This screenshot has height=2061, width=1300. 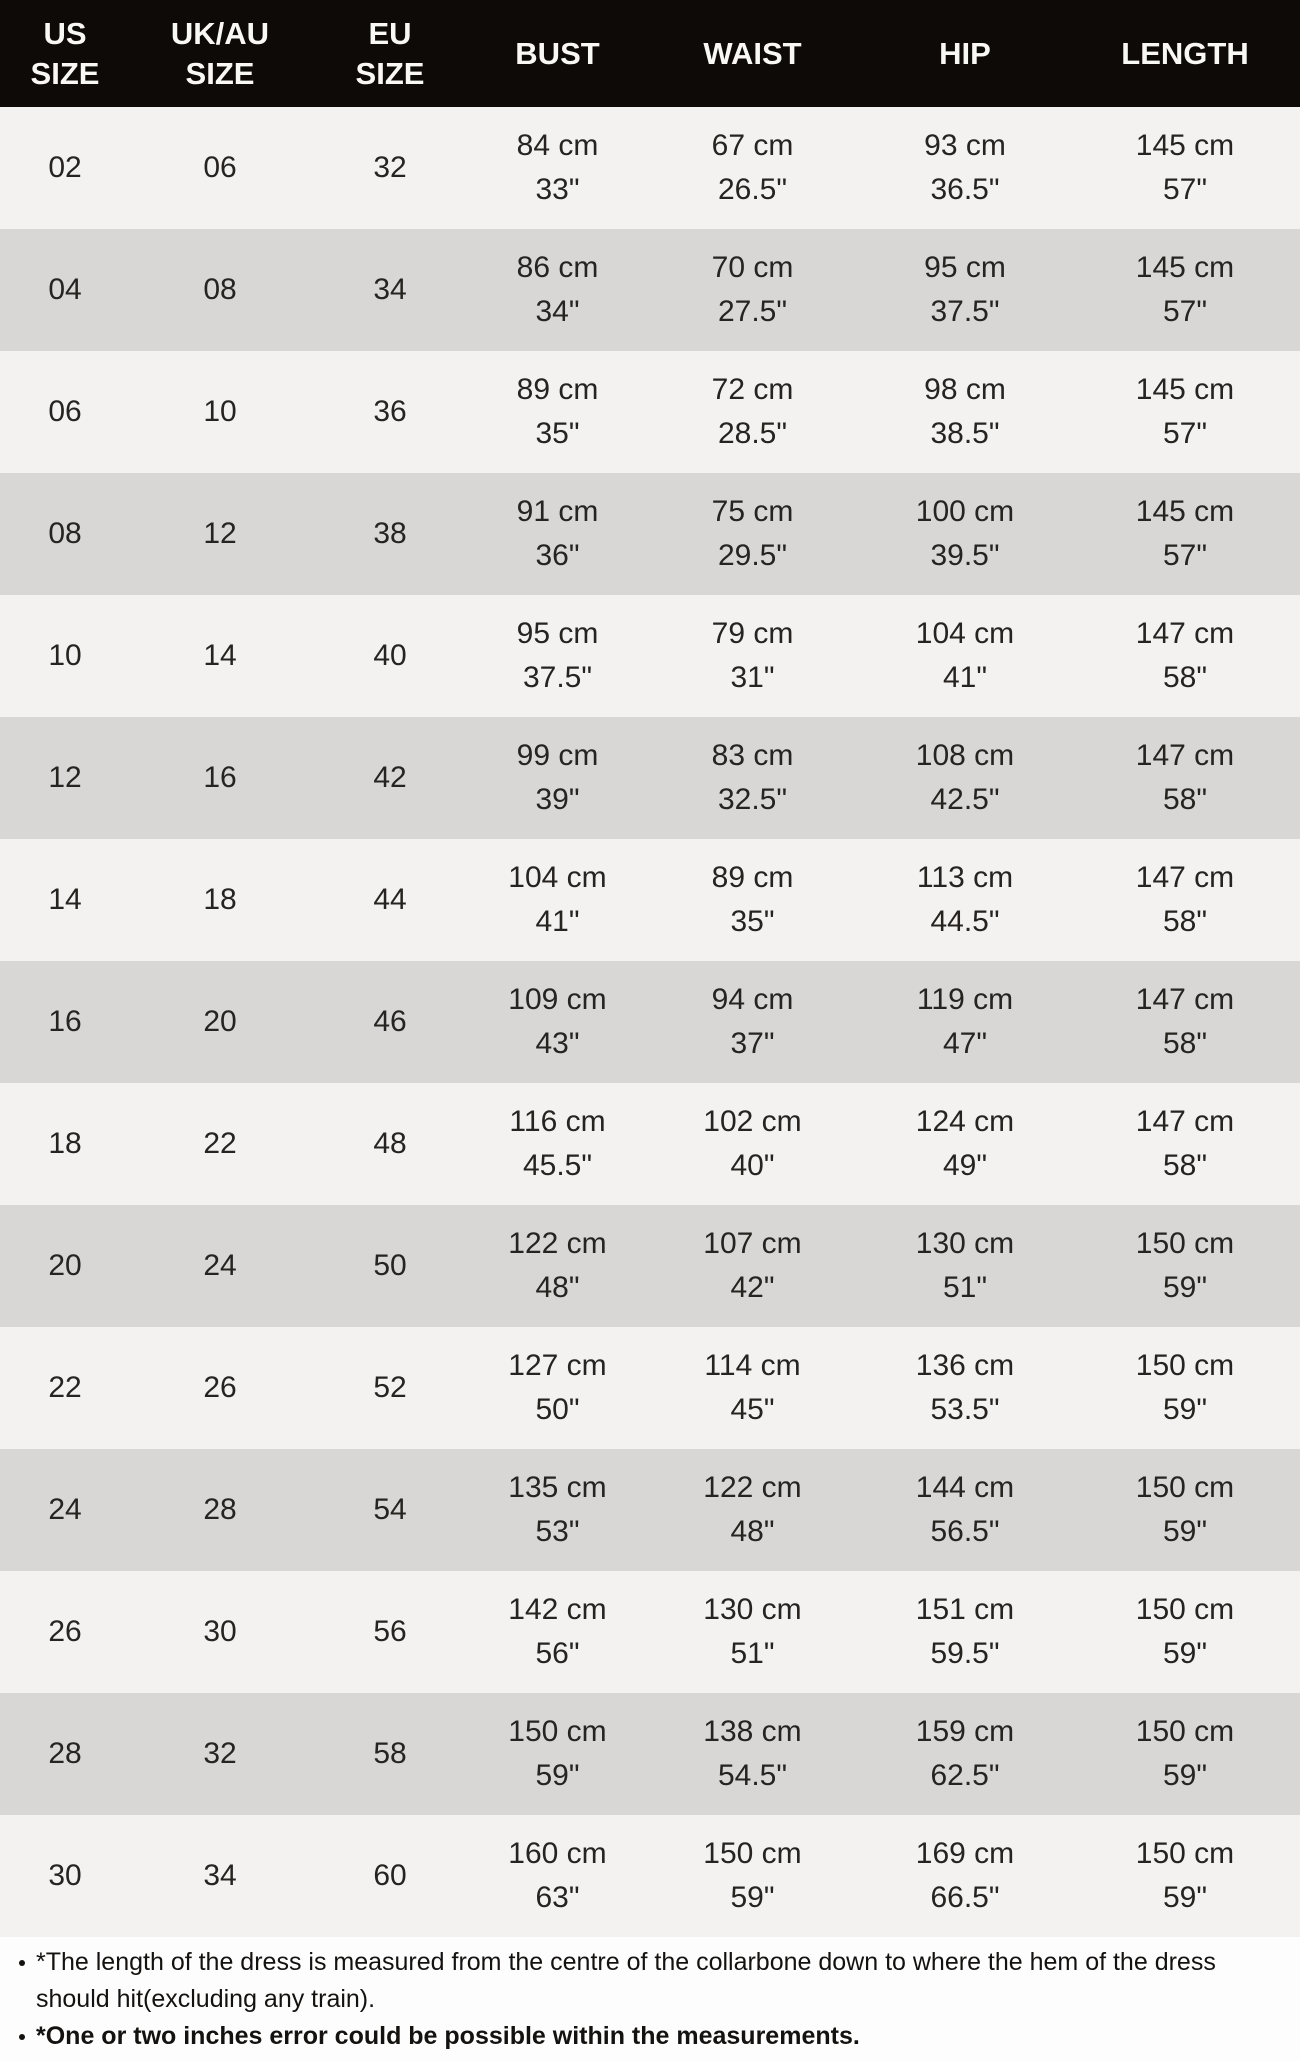 What do you see at coordinates (220, 53) in the screenshot?
I see `column-header-uk-au-size: UK/AU SIZE` at bounding box center [220, 53].